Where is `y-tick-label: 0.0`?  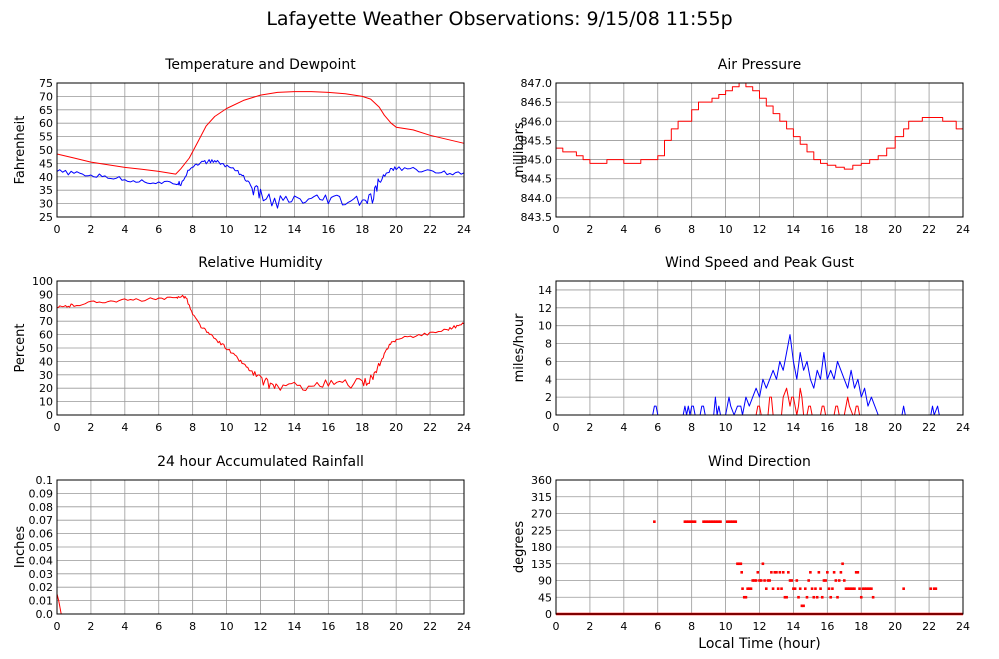 y-tick-label: 0.0 is located at coordinates (45, 614).